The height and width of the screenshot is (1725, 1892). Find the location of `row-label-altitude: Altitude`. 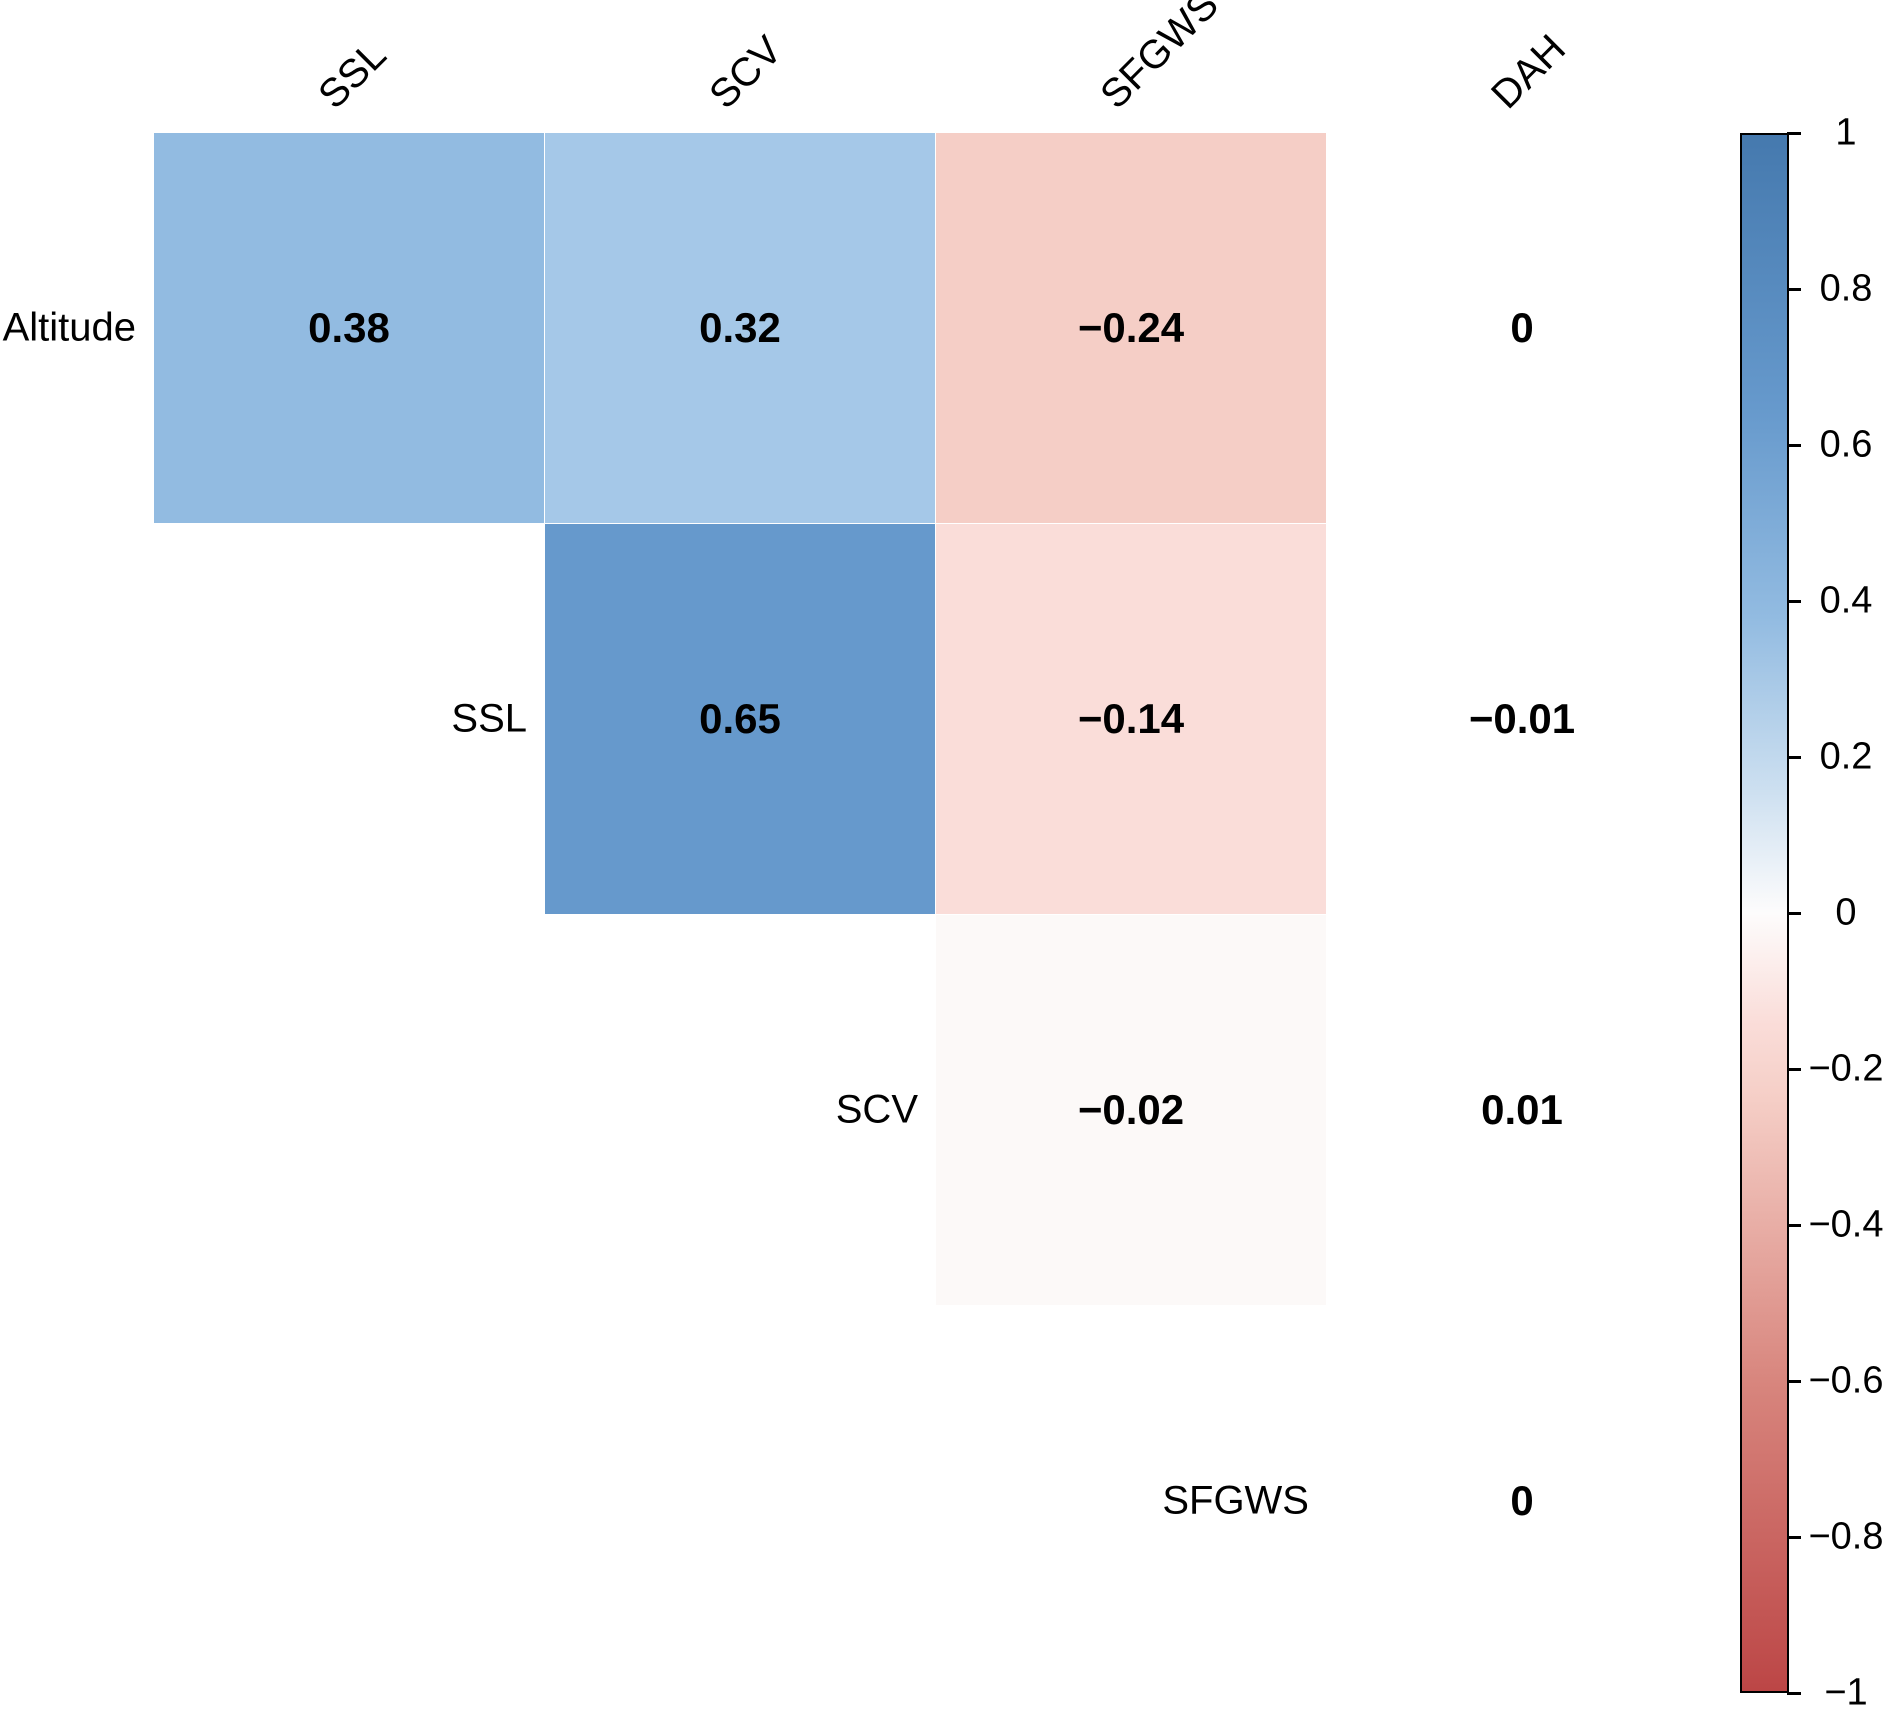

row-label-altitude: Altitude is located at coordinates (69, 327).